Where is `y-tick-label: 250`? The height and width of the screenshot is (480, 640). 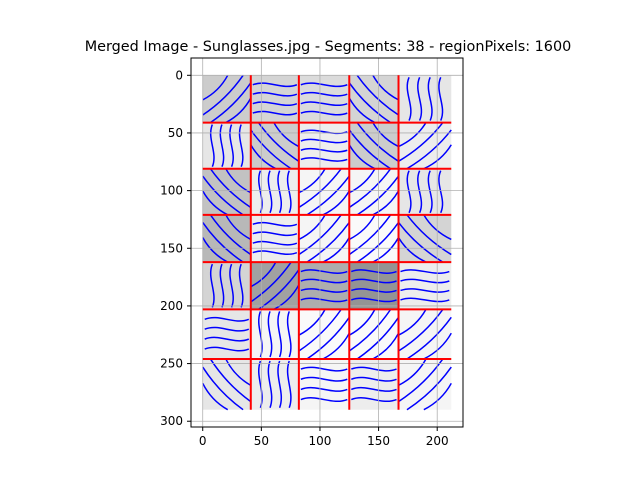 y-tick-label: 250 is located at coordinates (171, 364).